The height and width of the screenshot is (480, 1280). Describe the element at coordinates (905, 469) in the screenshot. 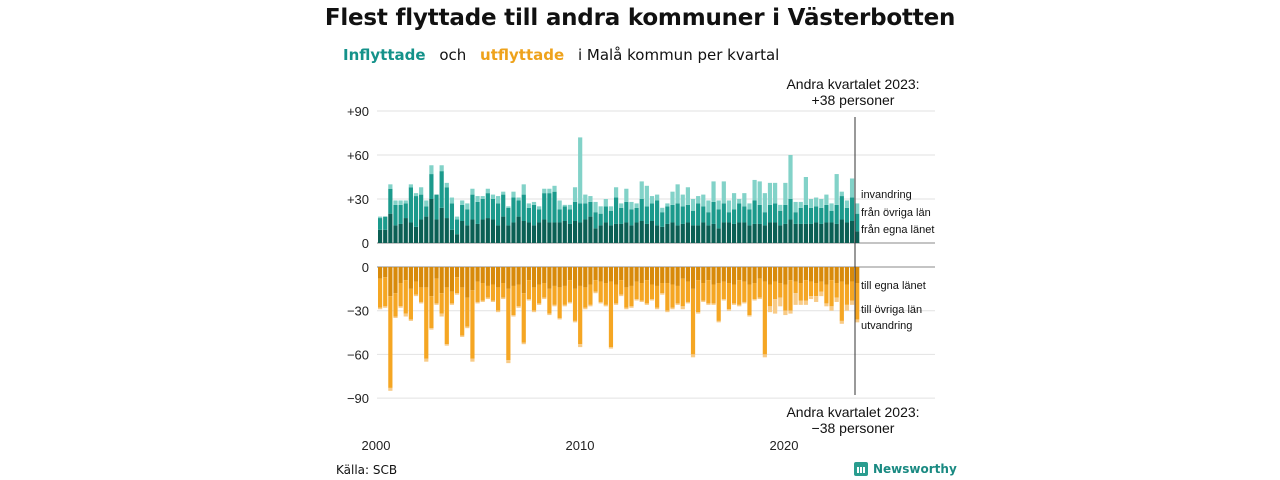

I see `brand-logo: Newsworthy` at that location.